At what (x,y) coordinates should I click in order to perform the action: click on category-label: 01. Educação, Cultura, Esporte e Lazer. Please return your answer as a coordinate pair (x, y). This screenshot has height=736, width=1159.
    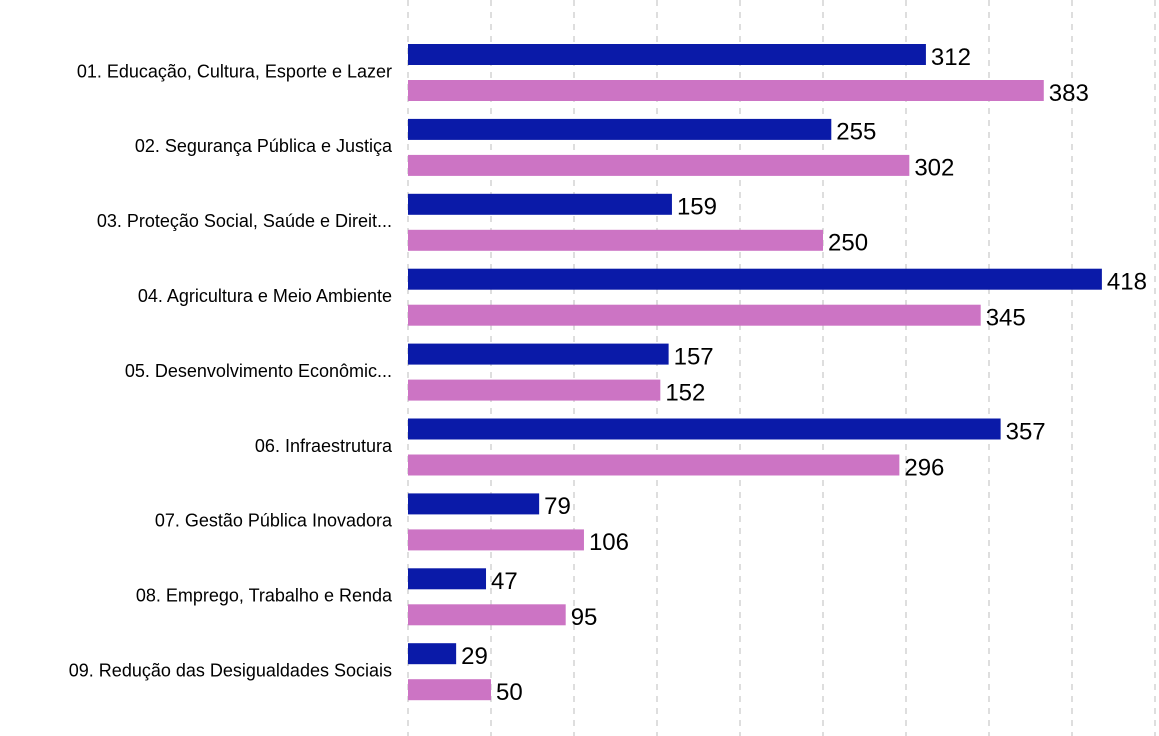
    Looking at the image, I should click on (234, 71).